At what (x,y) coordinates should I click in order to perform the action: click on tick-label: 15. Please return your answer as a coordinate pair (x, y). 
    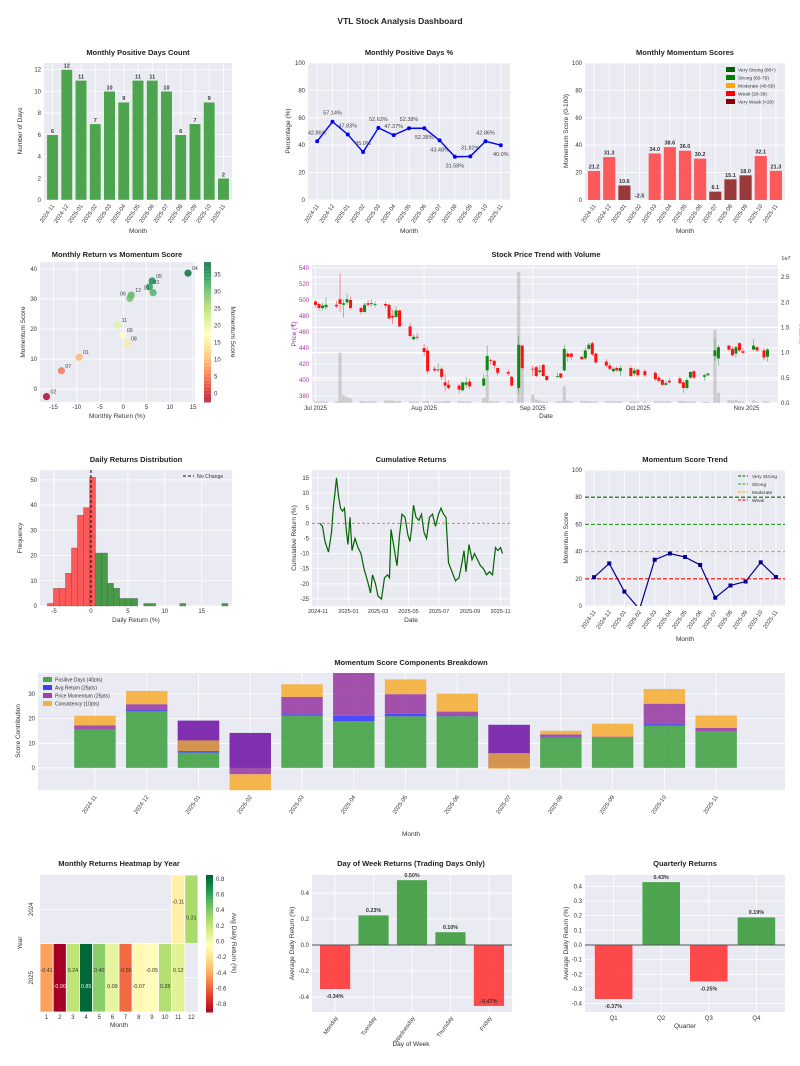
    Looking at the image, I should click on (201, 612).